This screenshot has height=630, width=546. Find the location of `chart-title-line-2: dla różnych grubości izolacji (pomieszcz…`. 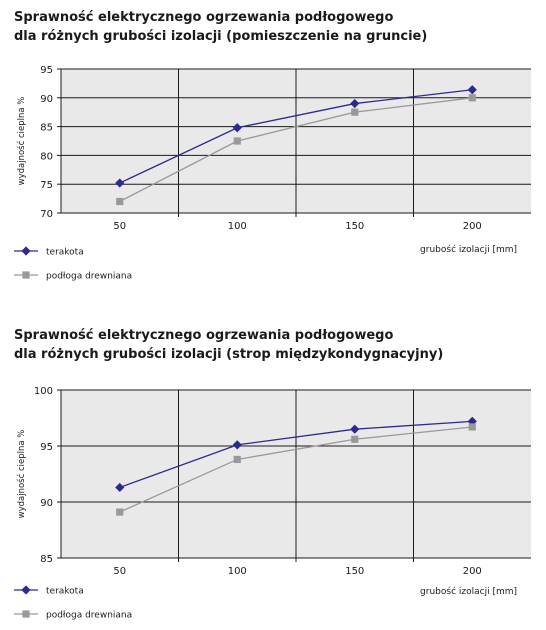

chart-title-line-2: dla różnych grubości izolacji (pomieszcz… is located at coordinates (221, 36).